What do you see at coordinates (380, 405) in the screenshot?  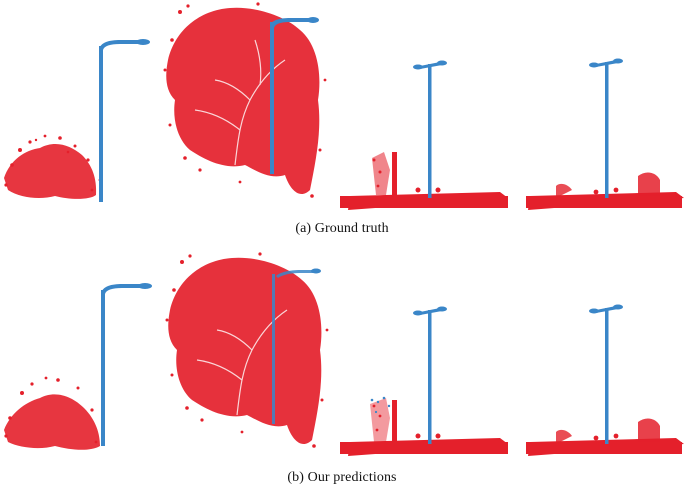 I see `misclassified-points` at bounding box center [380, 405].